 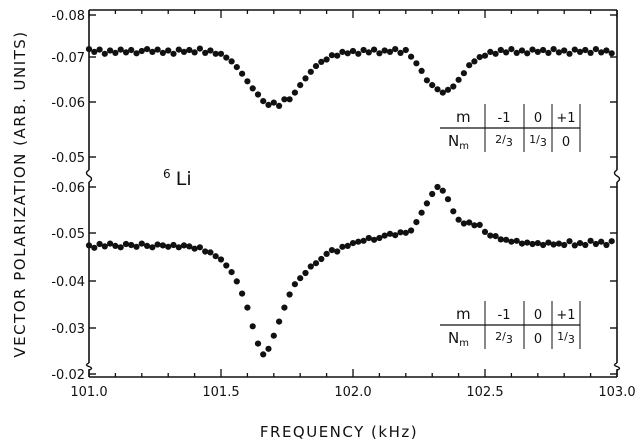 What do you see at coordinates (504, 141) in the screenshot?
I see `value-minus1: 2/3` at bounding box center [504, 141].